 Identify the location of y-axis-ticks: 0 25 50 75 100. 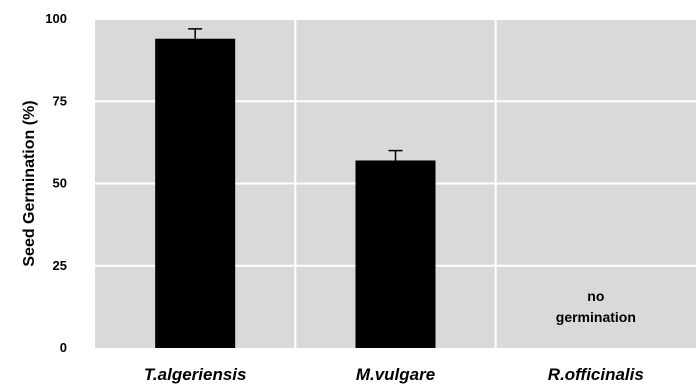
(56, 183).